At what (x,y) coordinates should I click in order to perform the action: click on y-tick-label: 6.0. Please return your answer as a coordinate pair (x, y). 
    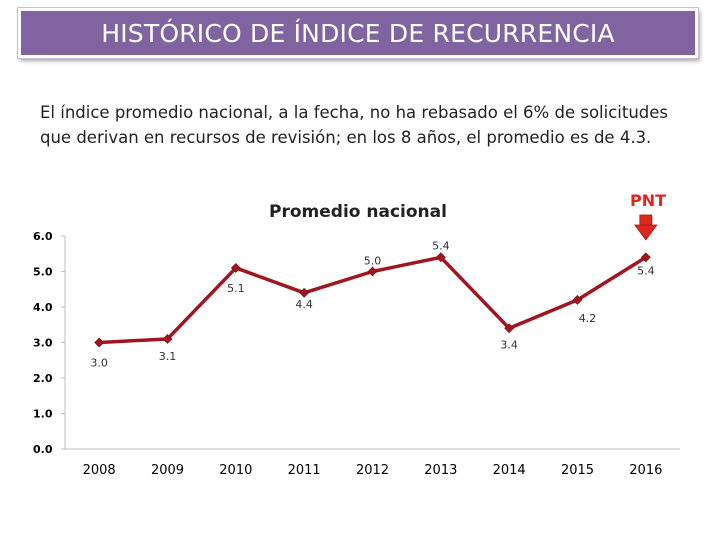
    Looking at the image, I should click on (43, 236).